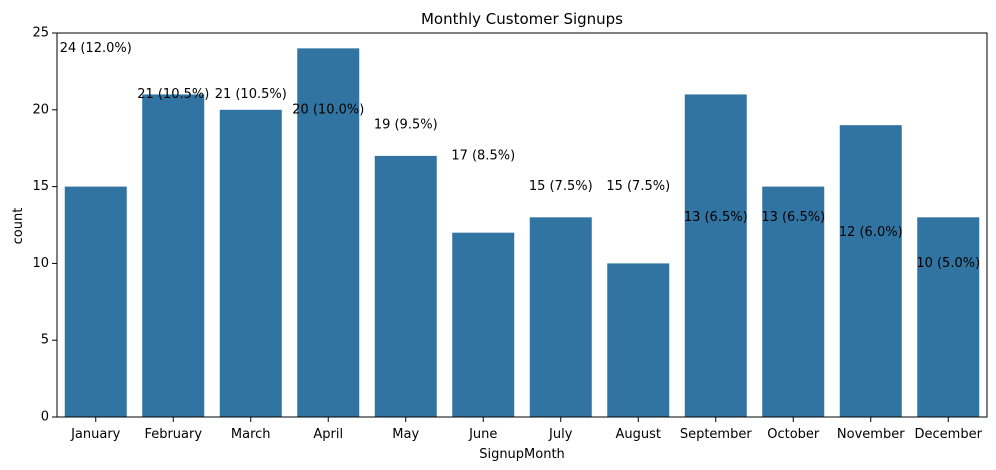 The width and height of the screenshot is (996, 470). I want to click on data-label: 24 (12.0%), so click(96, 48).